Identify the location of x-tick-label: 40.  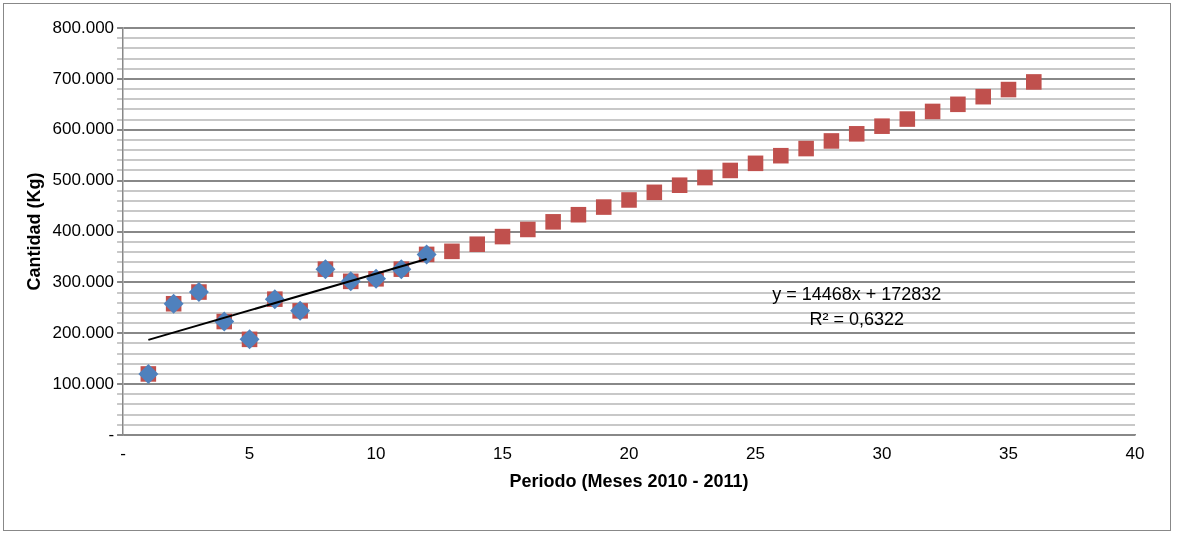
(1135, 453).